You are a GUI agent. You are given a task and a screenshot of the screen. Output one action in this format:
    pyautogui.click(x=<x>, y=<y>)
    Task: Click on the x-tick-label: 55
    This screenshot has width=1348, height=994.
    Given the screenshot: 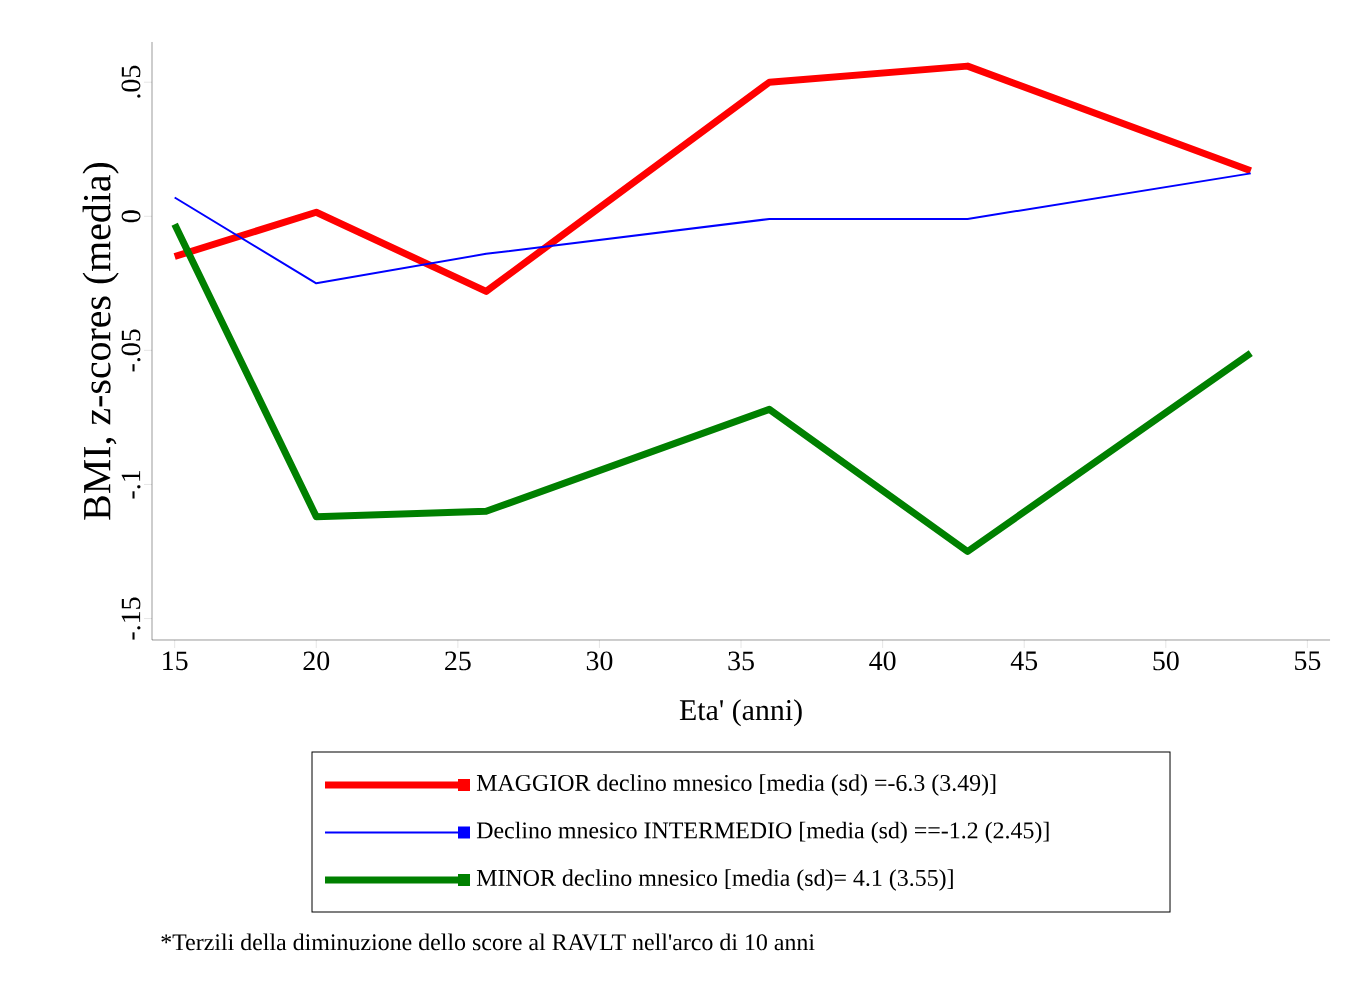 What is the action you would take?
    pyautogui.click(x=1308, y=661)
    